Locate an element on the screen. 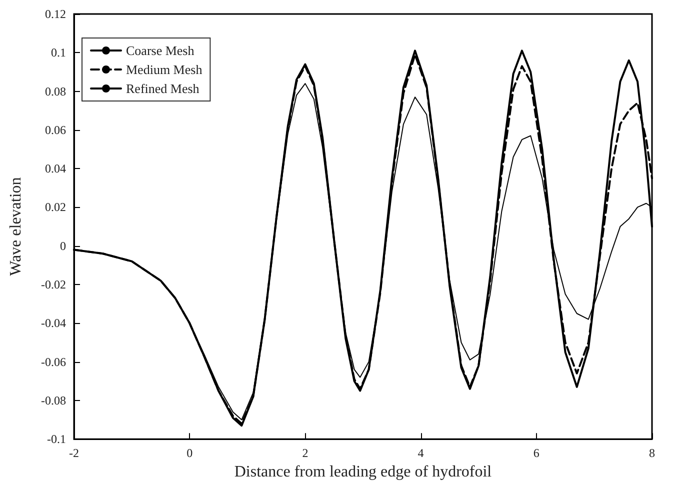  y-tick-label: 0.12 is located at coordinates (55, 14).